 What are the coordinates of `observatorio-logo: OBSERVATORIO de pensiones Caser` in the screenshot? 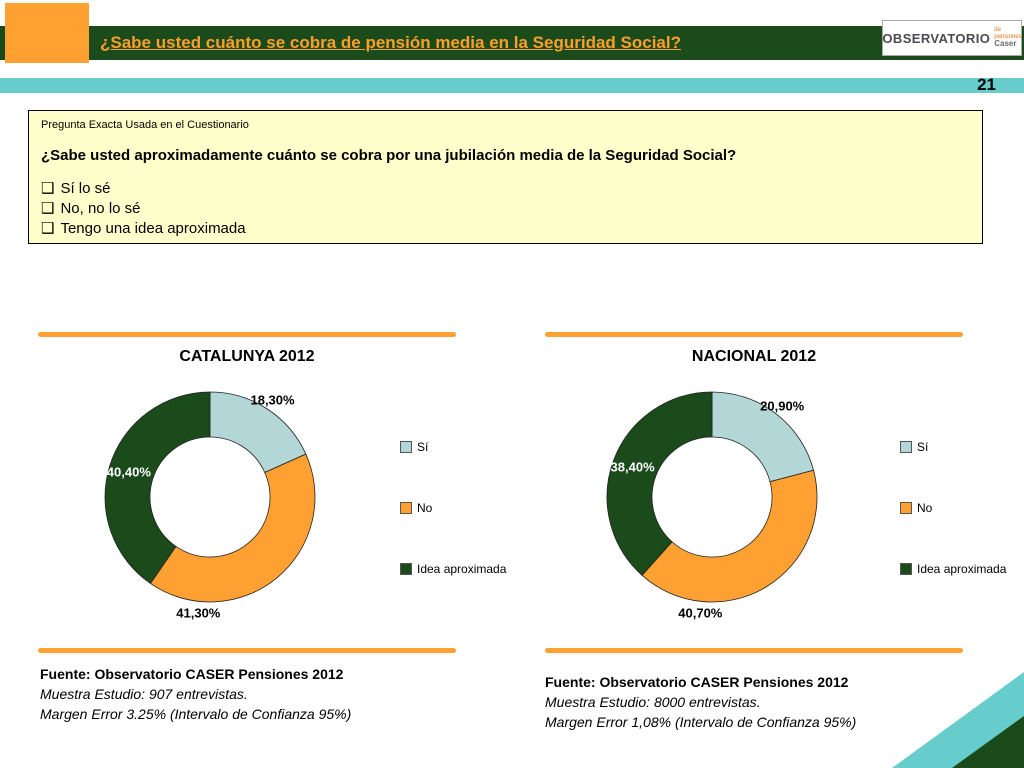 It's located at (952, 38).